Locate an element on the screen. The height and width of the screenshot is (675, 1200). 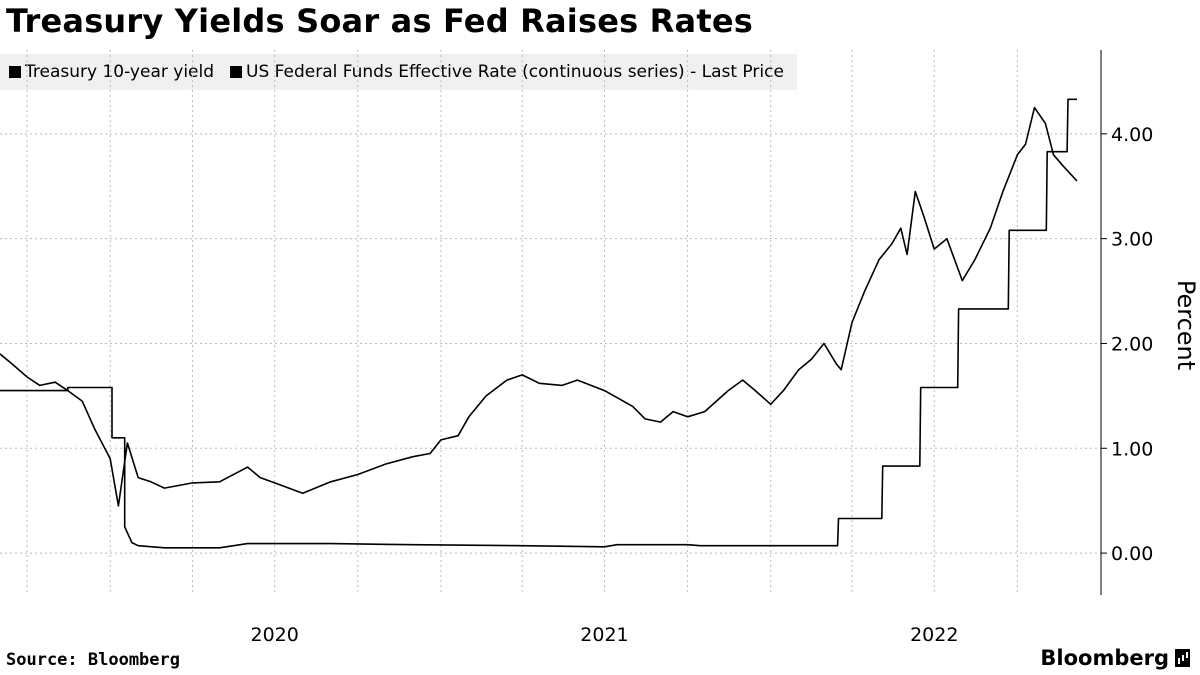
source-note: Source: Bloomberg is located at coordinates (93, 660).